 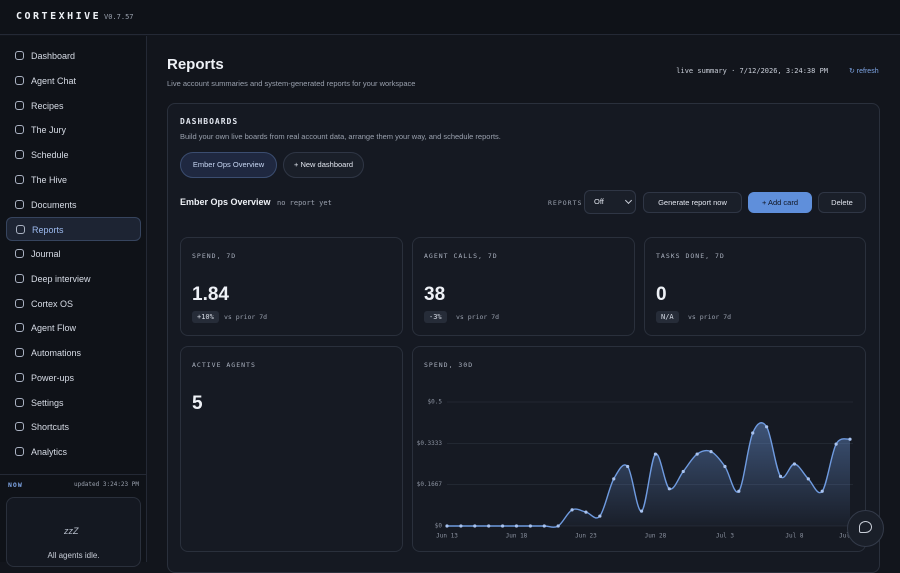 What do you see at coordinates (73, 180) in the screenshot?
I see `nav-item: The Hive` at bounding box center [73, 180].